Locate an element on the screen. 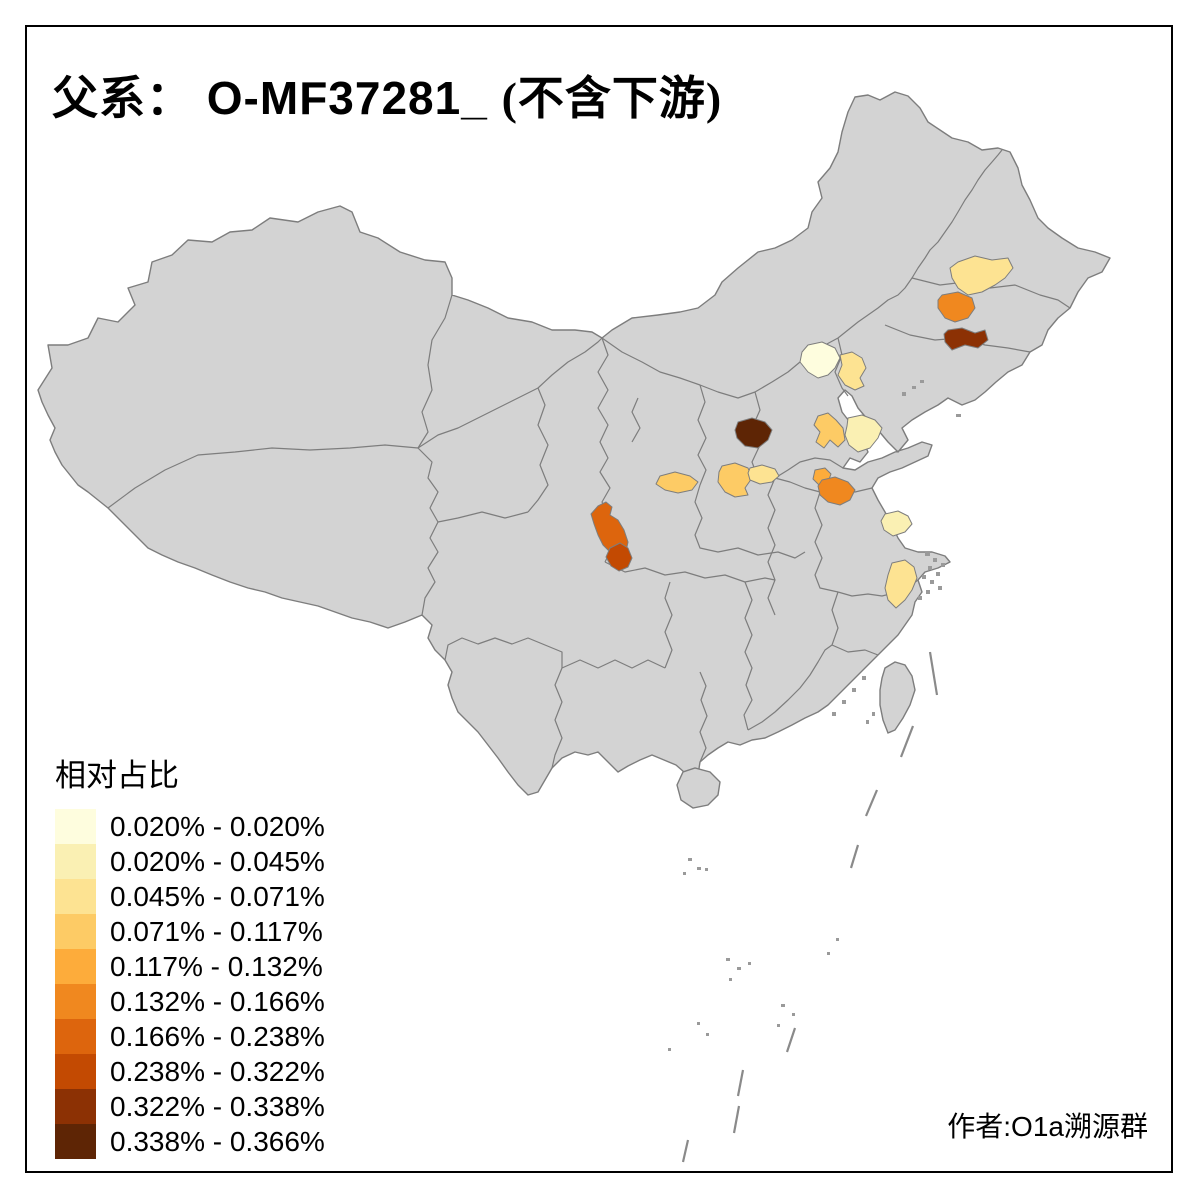 This screenshot has height=1200, width=1200. legend-row: 0.338% - 0.366% is located at coordinates (190, 1141).